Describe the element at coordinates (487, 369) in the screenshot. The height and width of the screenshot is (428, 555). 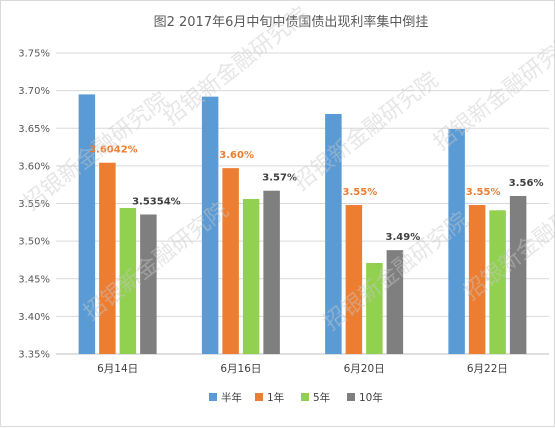
I see `x-category-label: 6月22日` at that location.